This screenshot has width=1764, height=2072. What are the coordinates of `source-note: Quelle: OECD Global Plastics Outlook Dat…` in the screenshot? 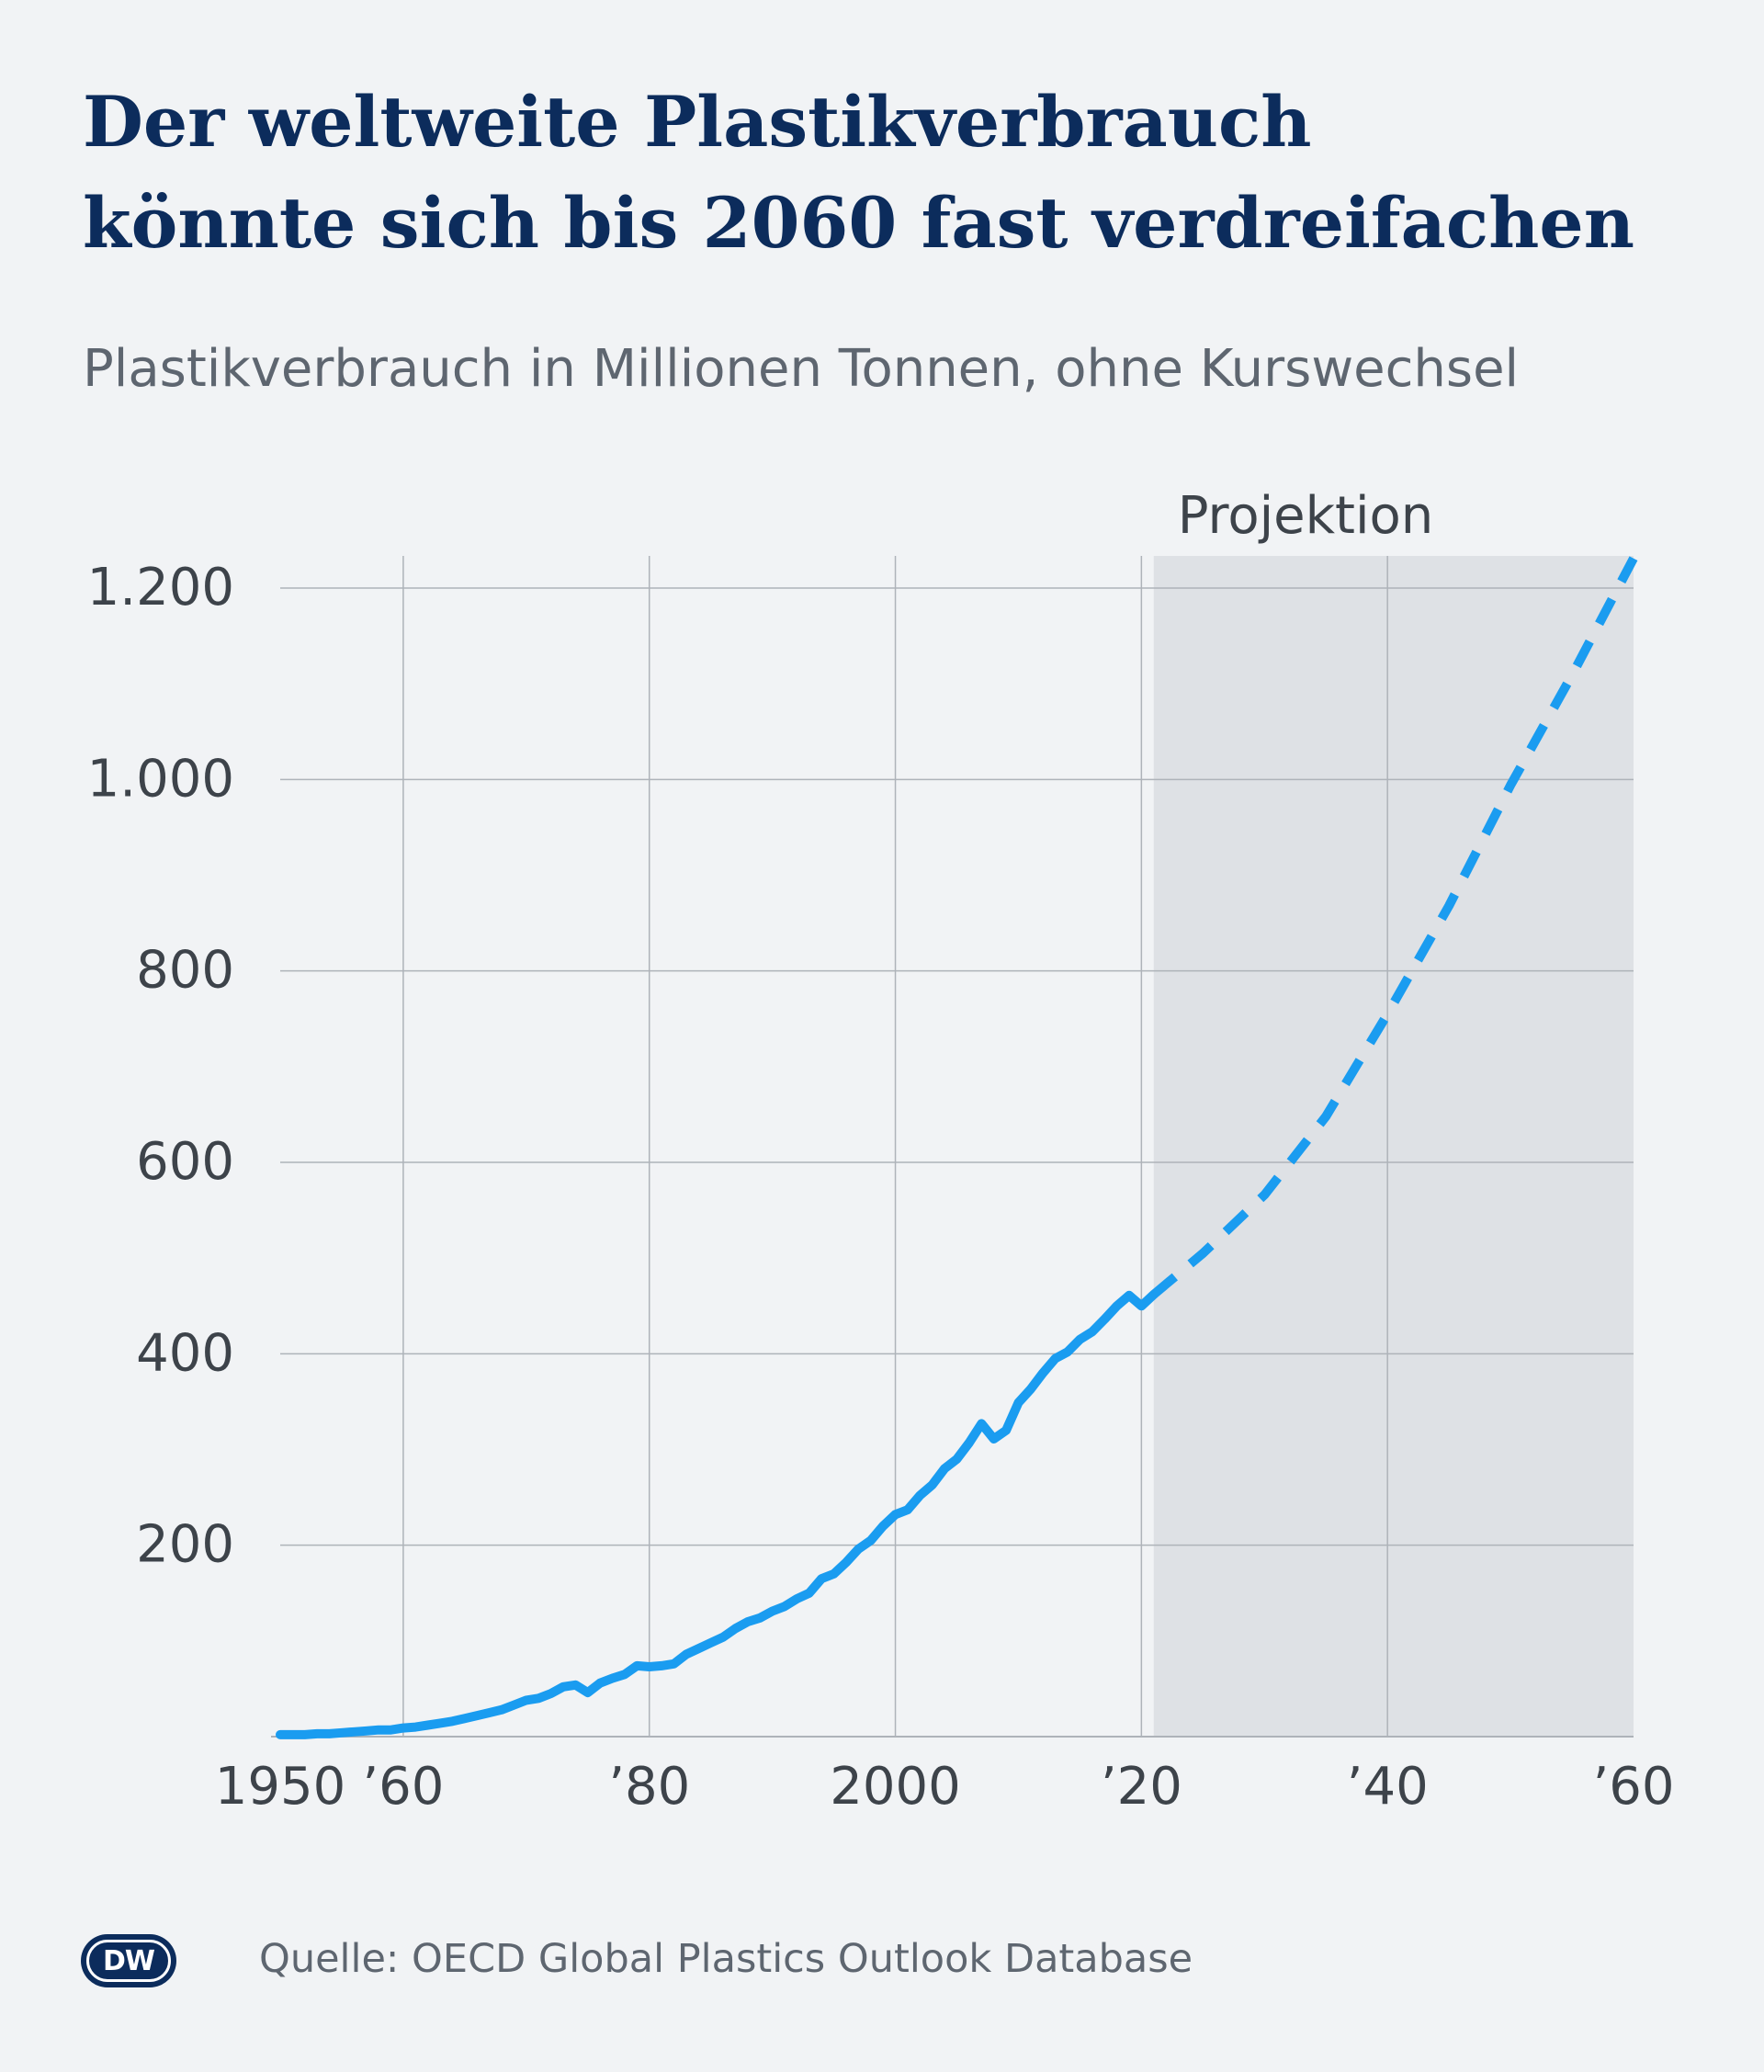 It's located at (726, 1959).